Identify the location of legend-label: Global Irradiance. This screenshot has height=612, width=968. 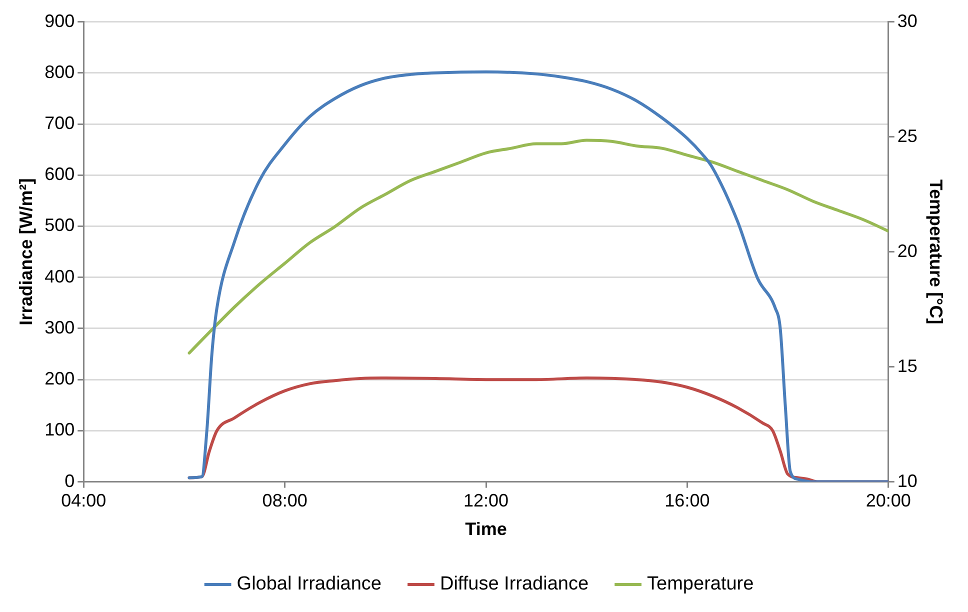
(309, 584).